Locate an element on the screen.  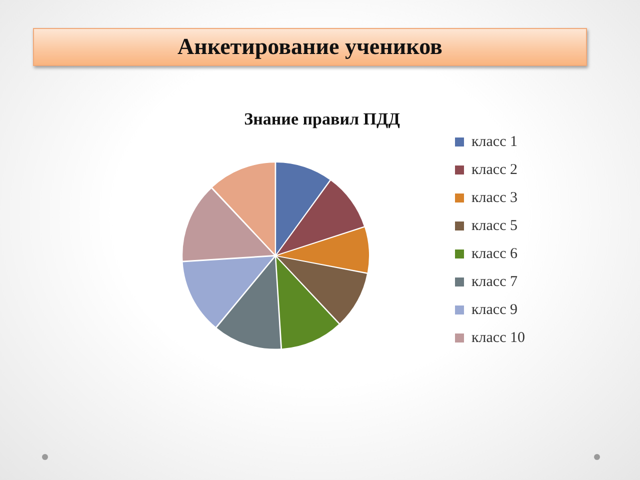
legend-label: класс 9 is located at coordinates (495, 310).